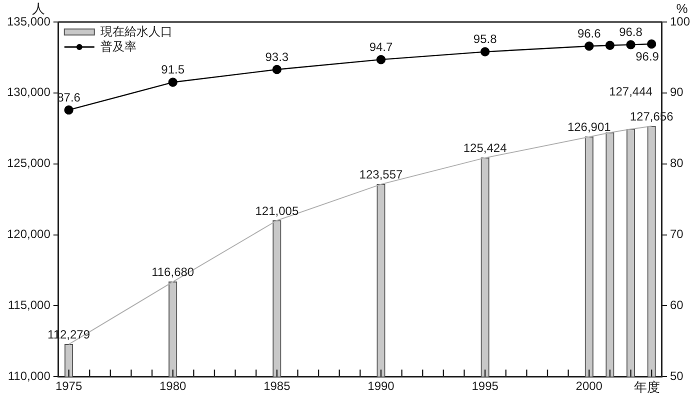  I want to click on data-label: 96.9, so click(648, 56).